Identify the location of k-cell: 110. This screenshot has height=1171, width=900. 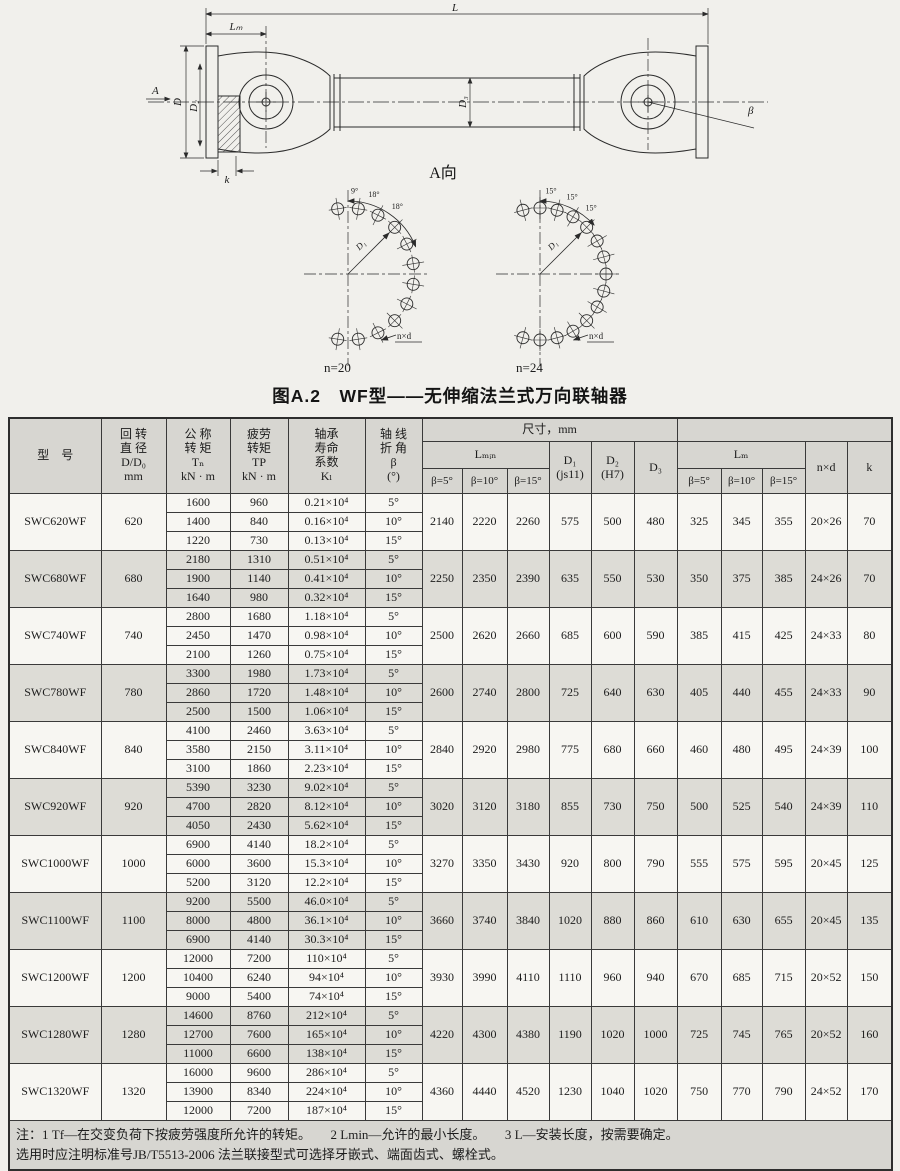
(869, 807).